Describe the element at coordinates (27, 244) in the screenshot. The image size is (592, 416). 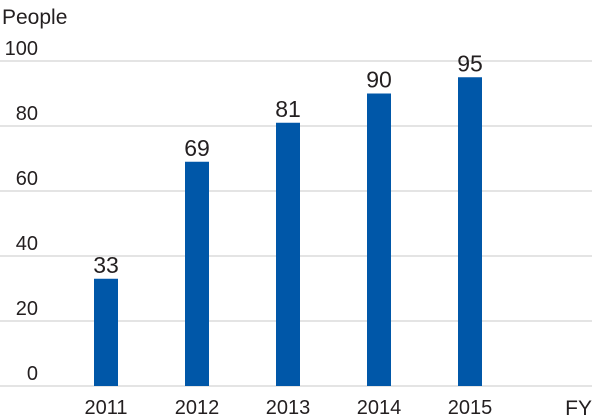
I see `y-tick-label: 40` at that location.